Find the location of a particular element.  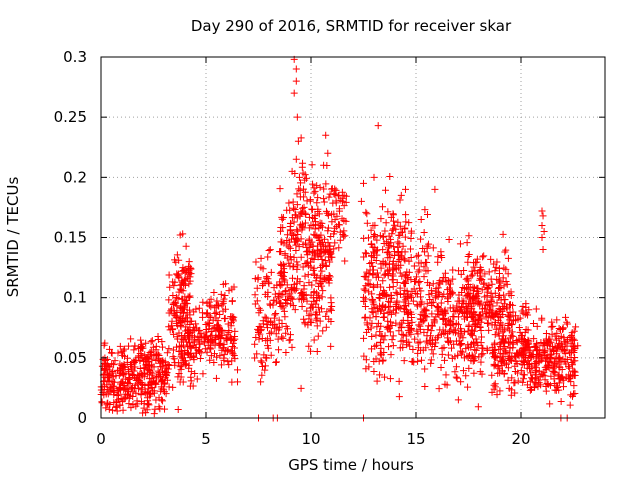

y-tick-label: 0.1 is located at coordinates (75, 298).